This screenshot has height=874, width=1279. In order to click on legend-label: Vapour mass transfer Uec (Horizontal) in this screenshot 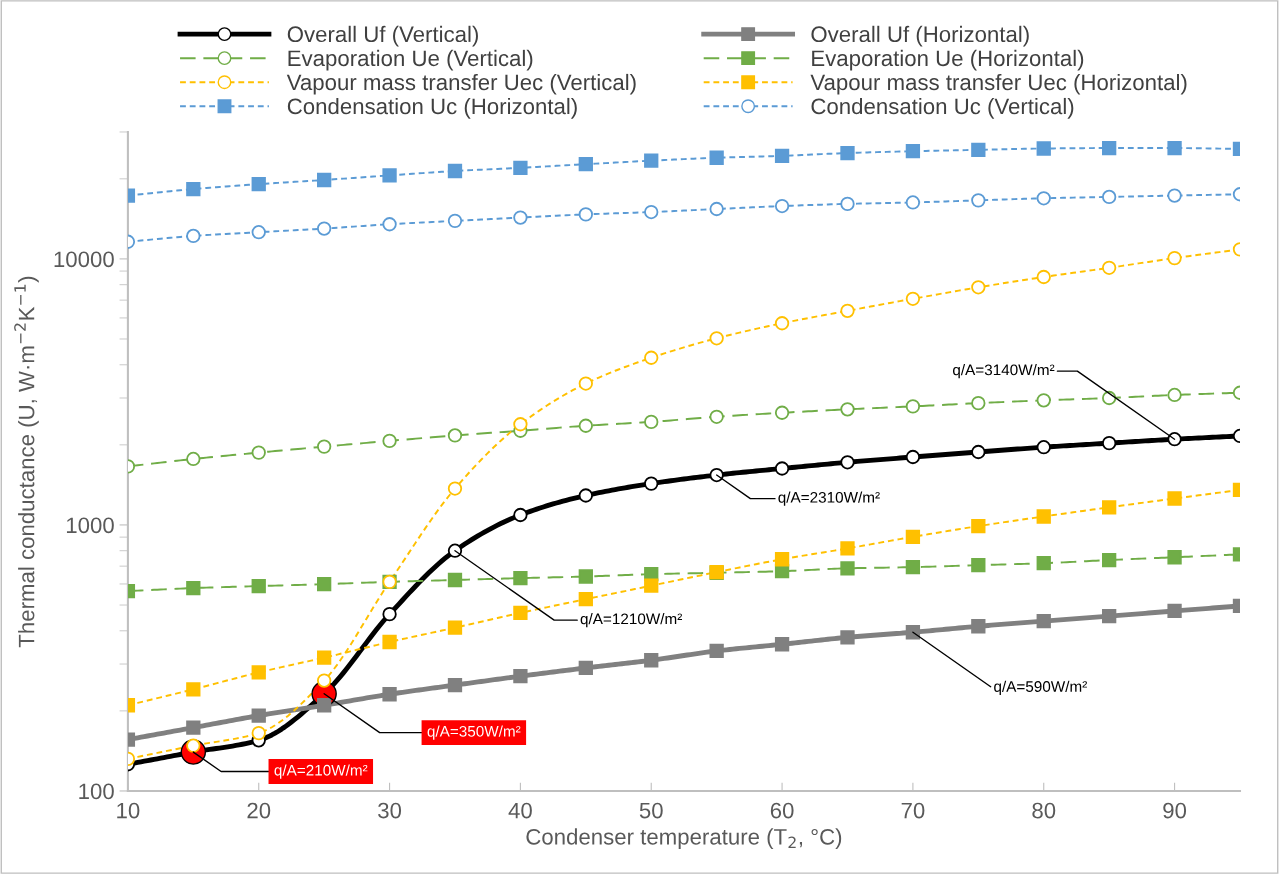, I will do `click(998, 84)`.